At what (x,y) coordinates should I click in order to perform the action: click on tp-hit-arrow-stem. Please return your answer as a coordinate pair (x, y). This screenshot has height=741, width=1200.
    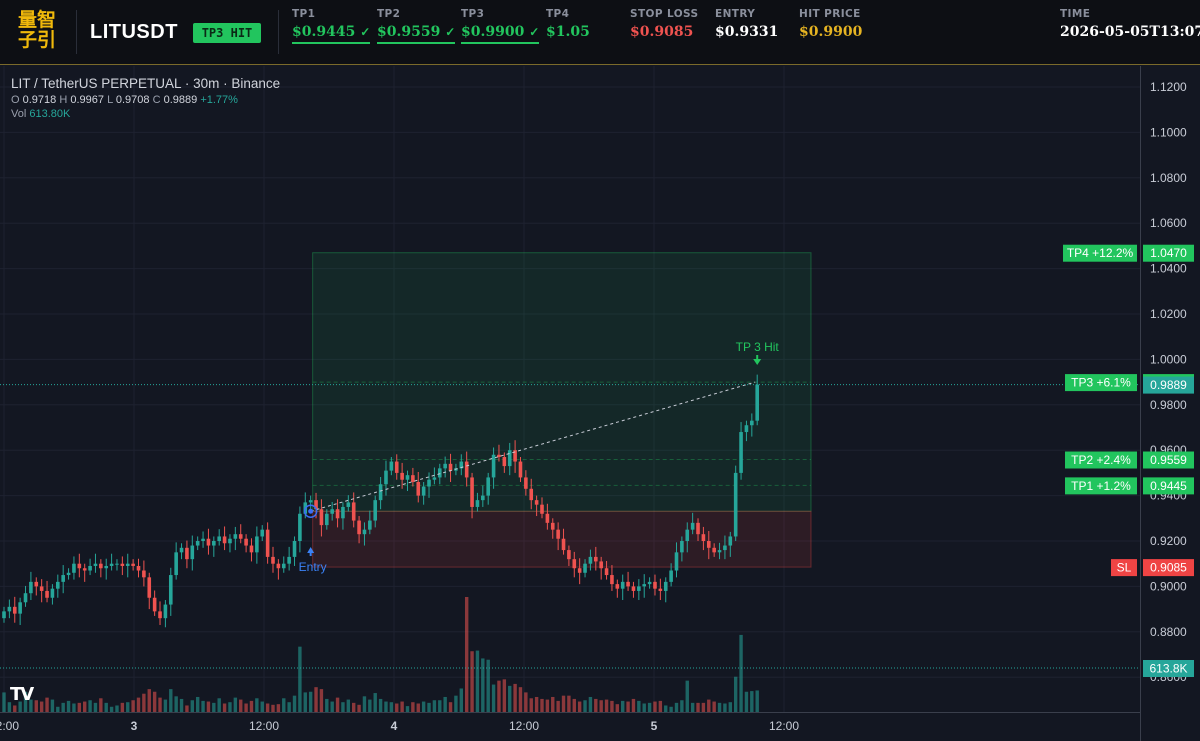
    Looking at the image, I should click on (757, 357).